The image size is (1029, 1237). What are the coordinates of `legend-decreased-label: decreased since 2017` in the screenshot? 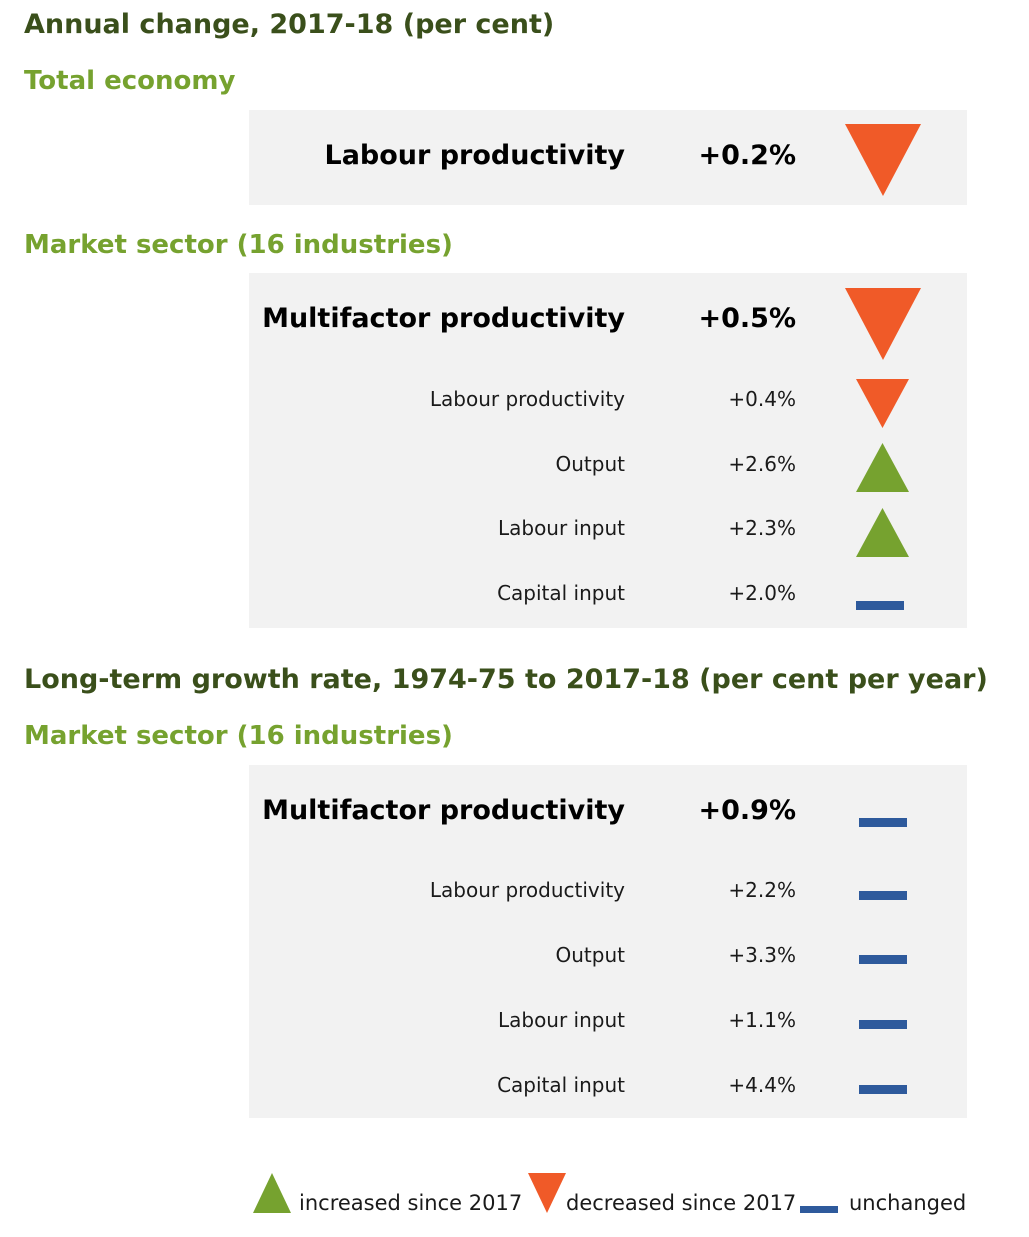 It's located at (681, 1203).